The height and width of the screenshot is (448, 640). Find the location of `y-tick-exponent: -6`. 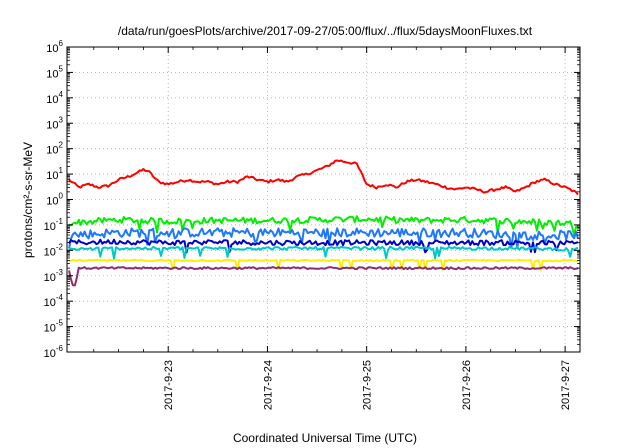

y-tick-exponent: -6 is located at coordinates (60, 348).